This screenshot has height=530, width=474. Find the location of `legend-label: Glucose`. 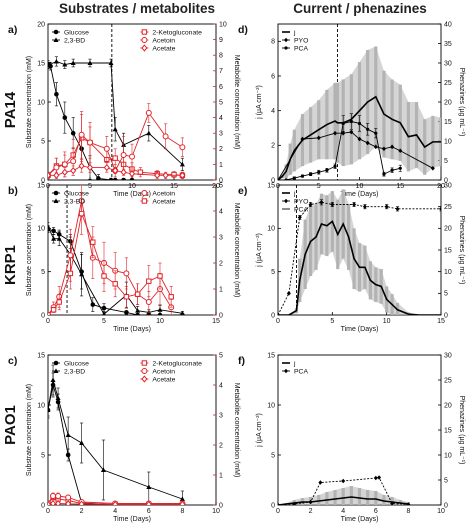

legend-label: Glucose is located at coordinates (76, 193).